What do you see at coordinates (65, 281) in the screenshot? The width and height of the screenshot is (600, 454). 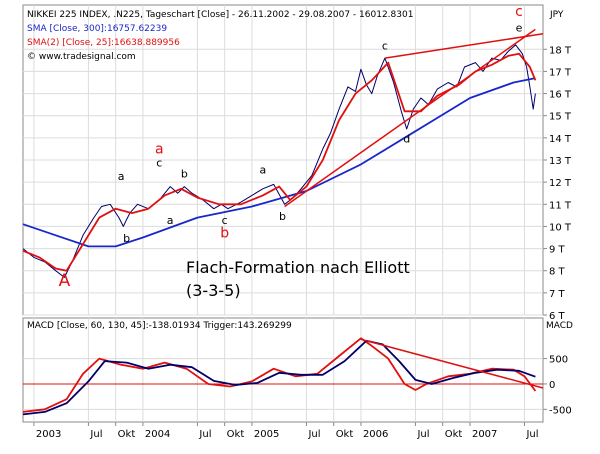 I see `wave-label: A` at bounding box center [65, 281].